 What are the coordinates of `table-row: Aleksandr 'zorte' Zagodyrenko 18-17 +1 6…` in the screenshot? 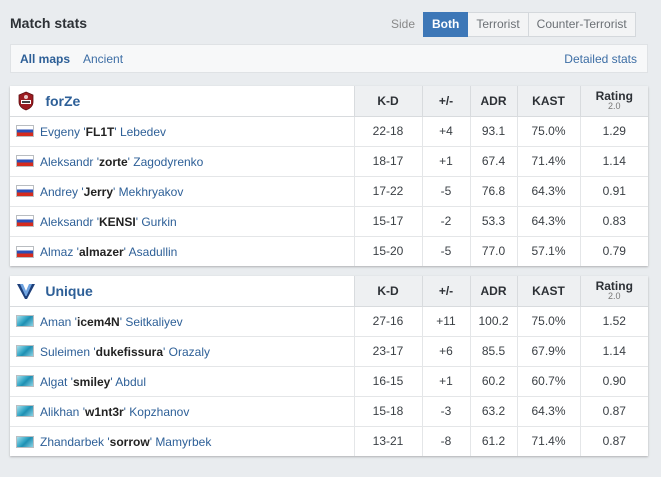 It's located at (329, 160).